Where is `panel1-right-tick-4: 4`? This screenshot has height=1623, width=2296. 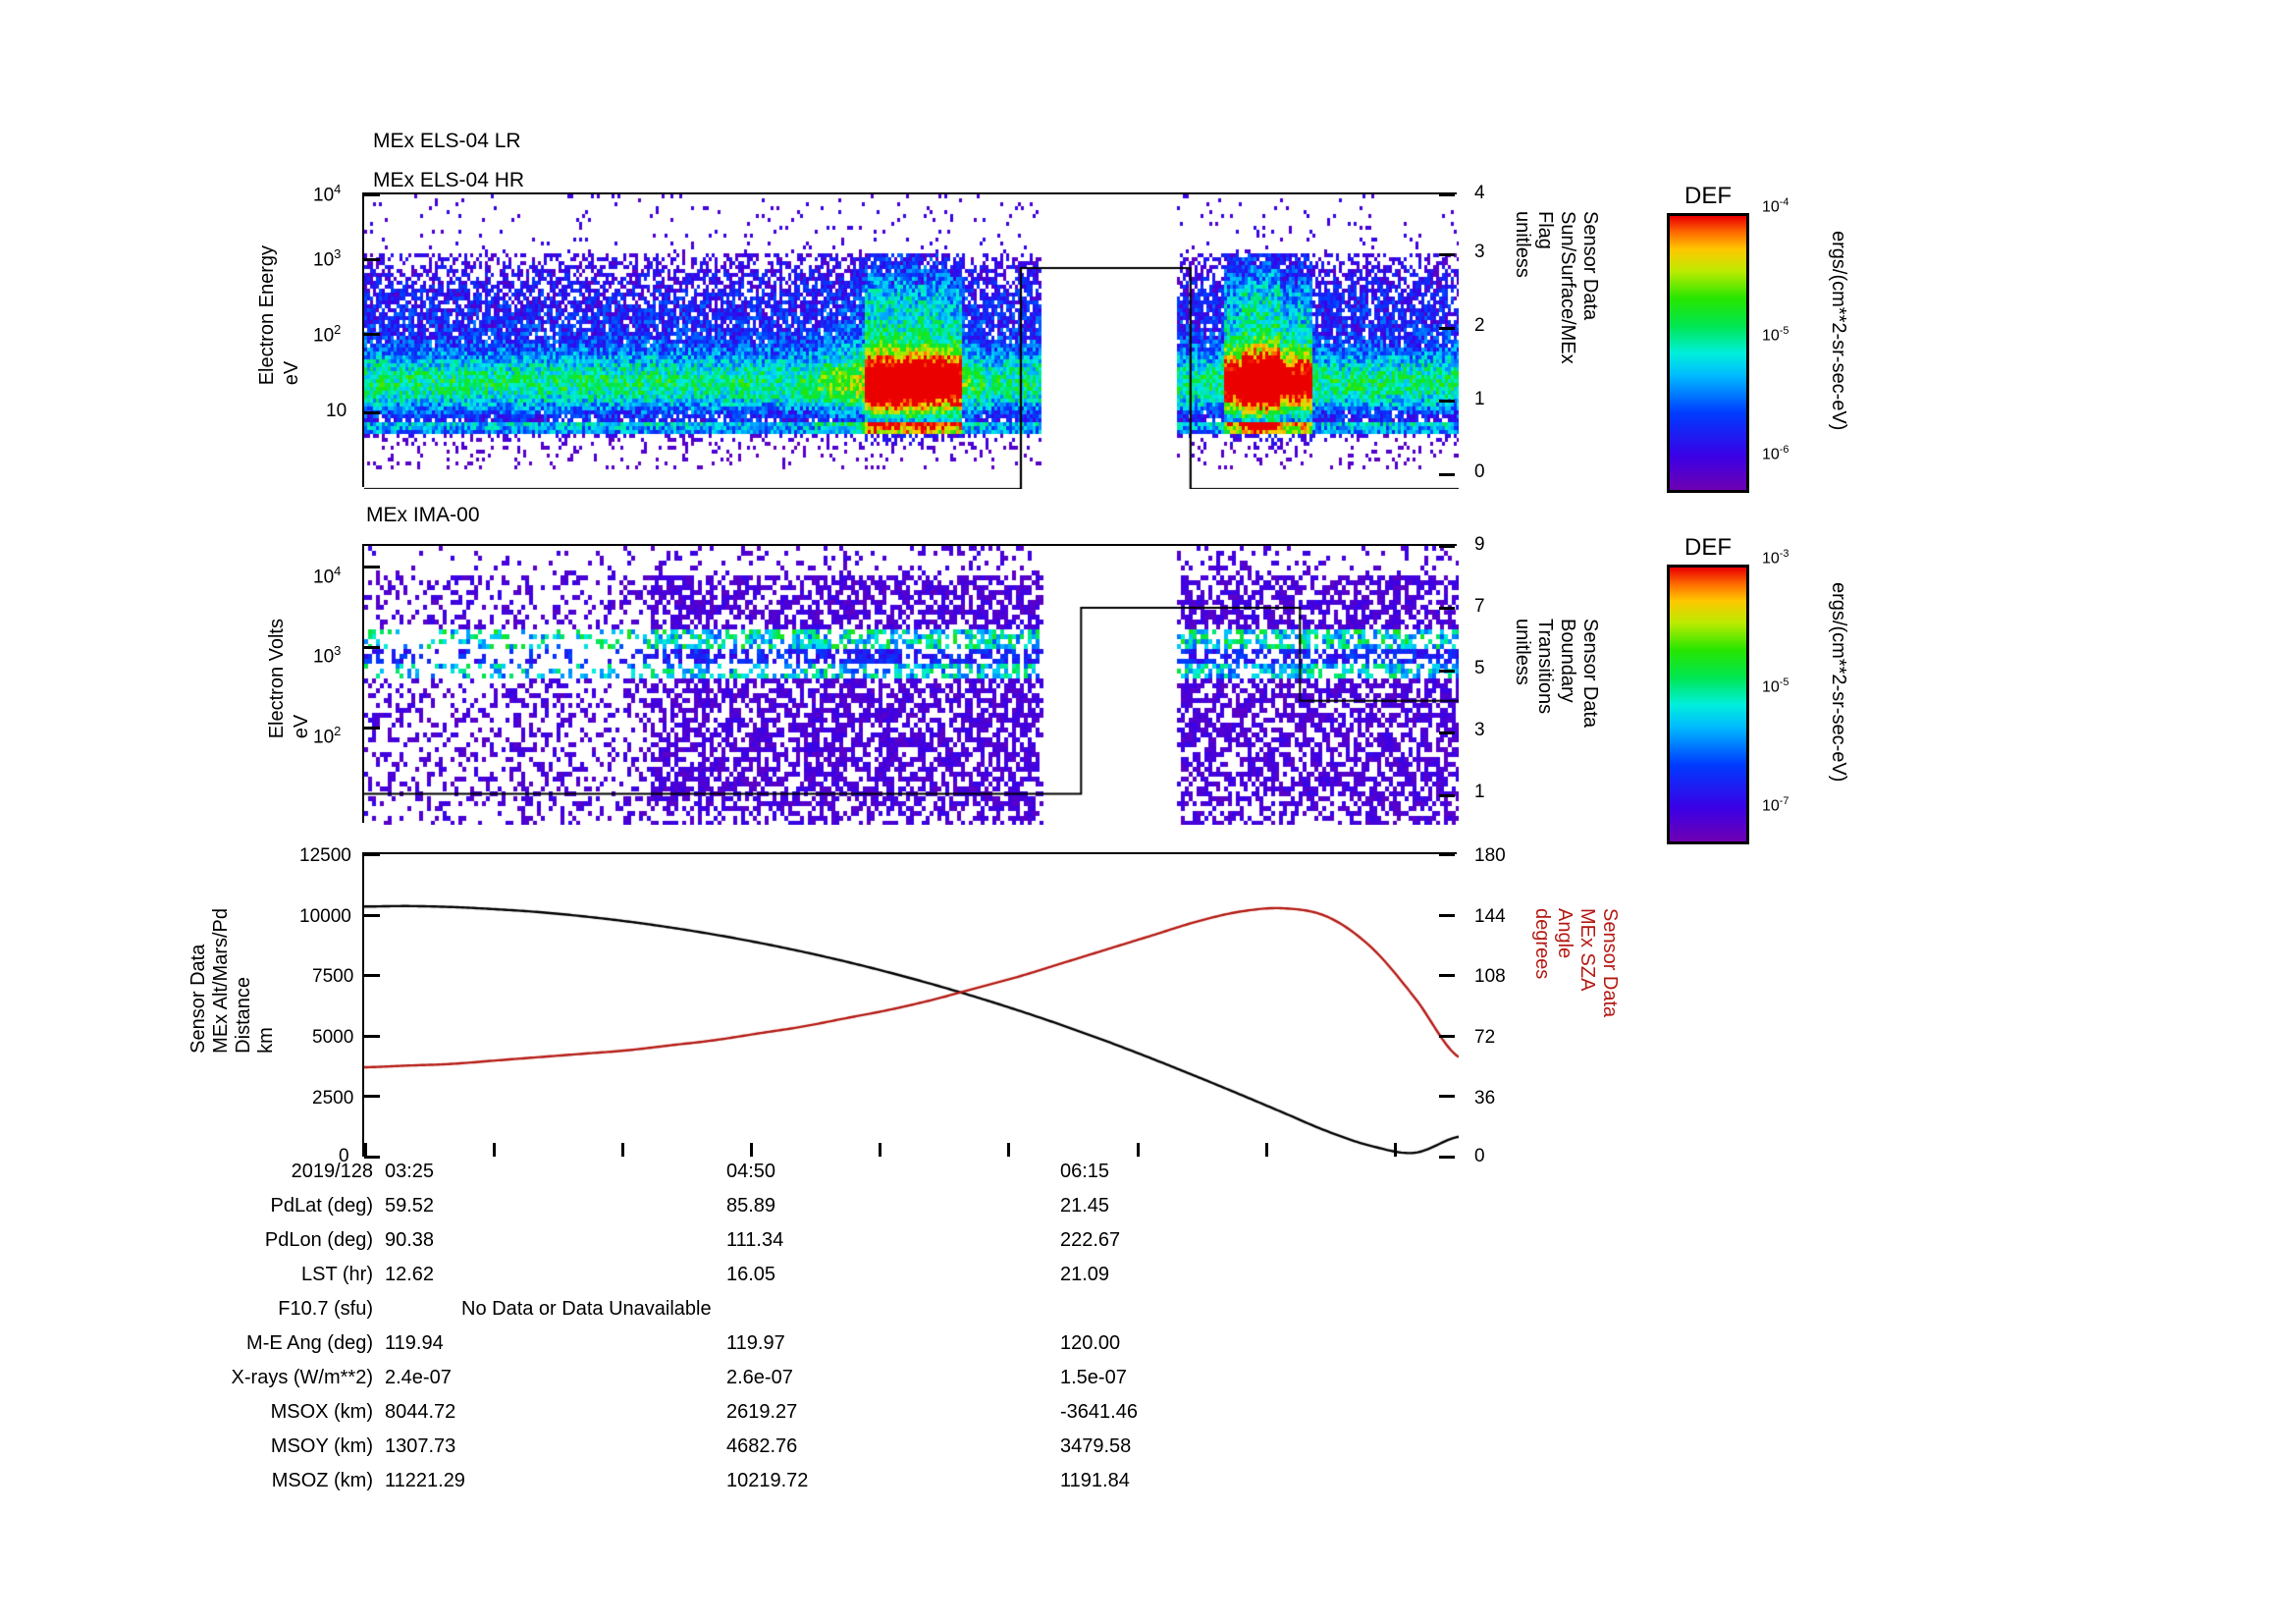
panel1-right-tick-4: 4 is located at coordinates (1479, 193).